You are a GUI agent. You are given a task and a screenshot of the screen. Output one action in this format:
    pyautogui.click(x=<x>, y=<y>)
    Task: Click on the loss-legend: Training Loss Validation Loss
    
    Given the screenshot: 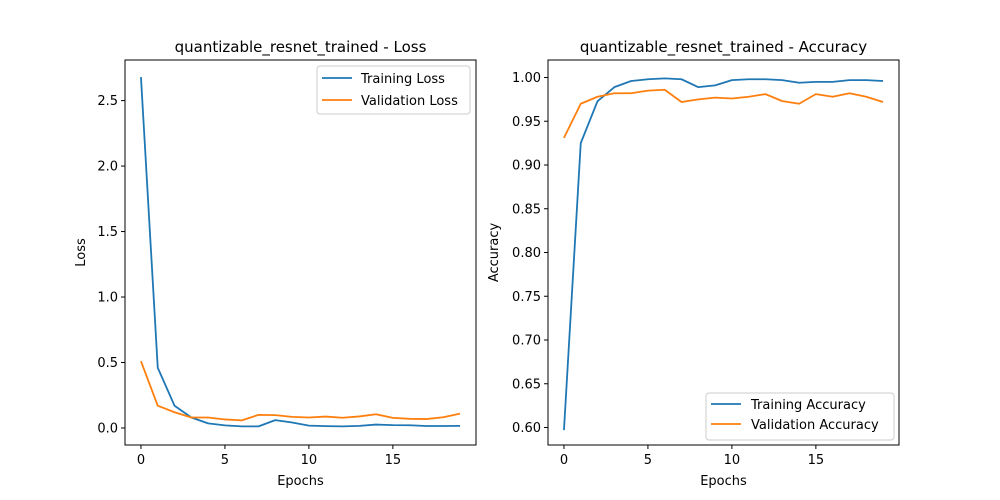 What is the action you would take?
    pyautogui.click(x=393, y=90)
    